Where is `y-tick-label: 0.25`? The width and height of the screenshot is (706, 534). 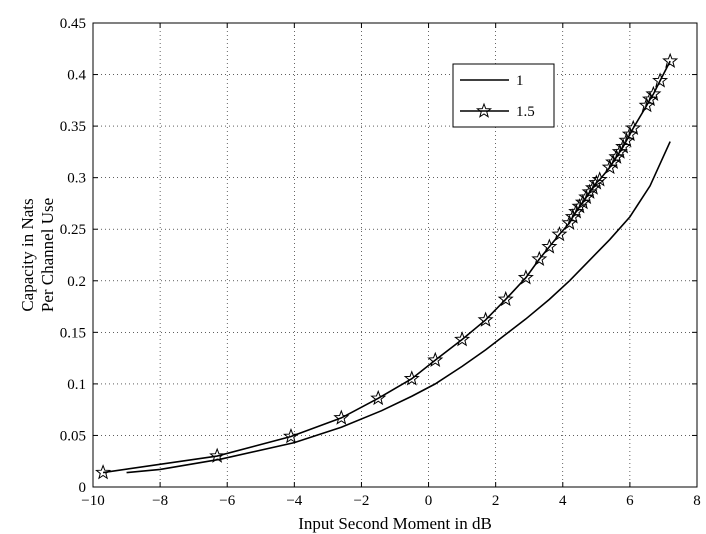
y-tick-label: 0.25 is located at coordinates (73, 230).